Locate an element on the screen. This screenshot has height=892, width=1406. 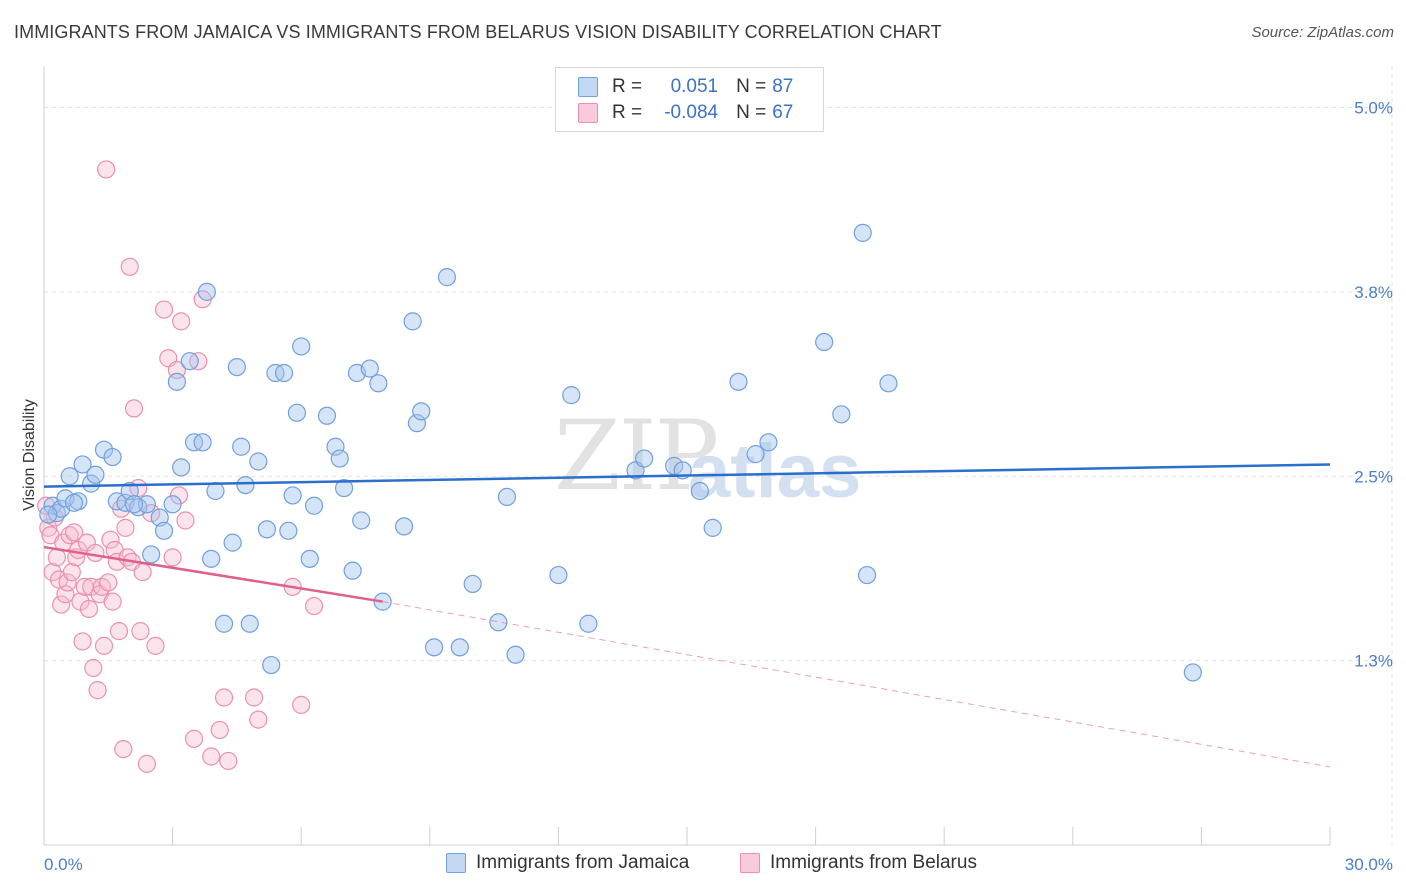
bottom-legend-belarus: Immigrants from Belarus is located at coordinates (858, 863).